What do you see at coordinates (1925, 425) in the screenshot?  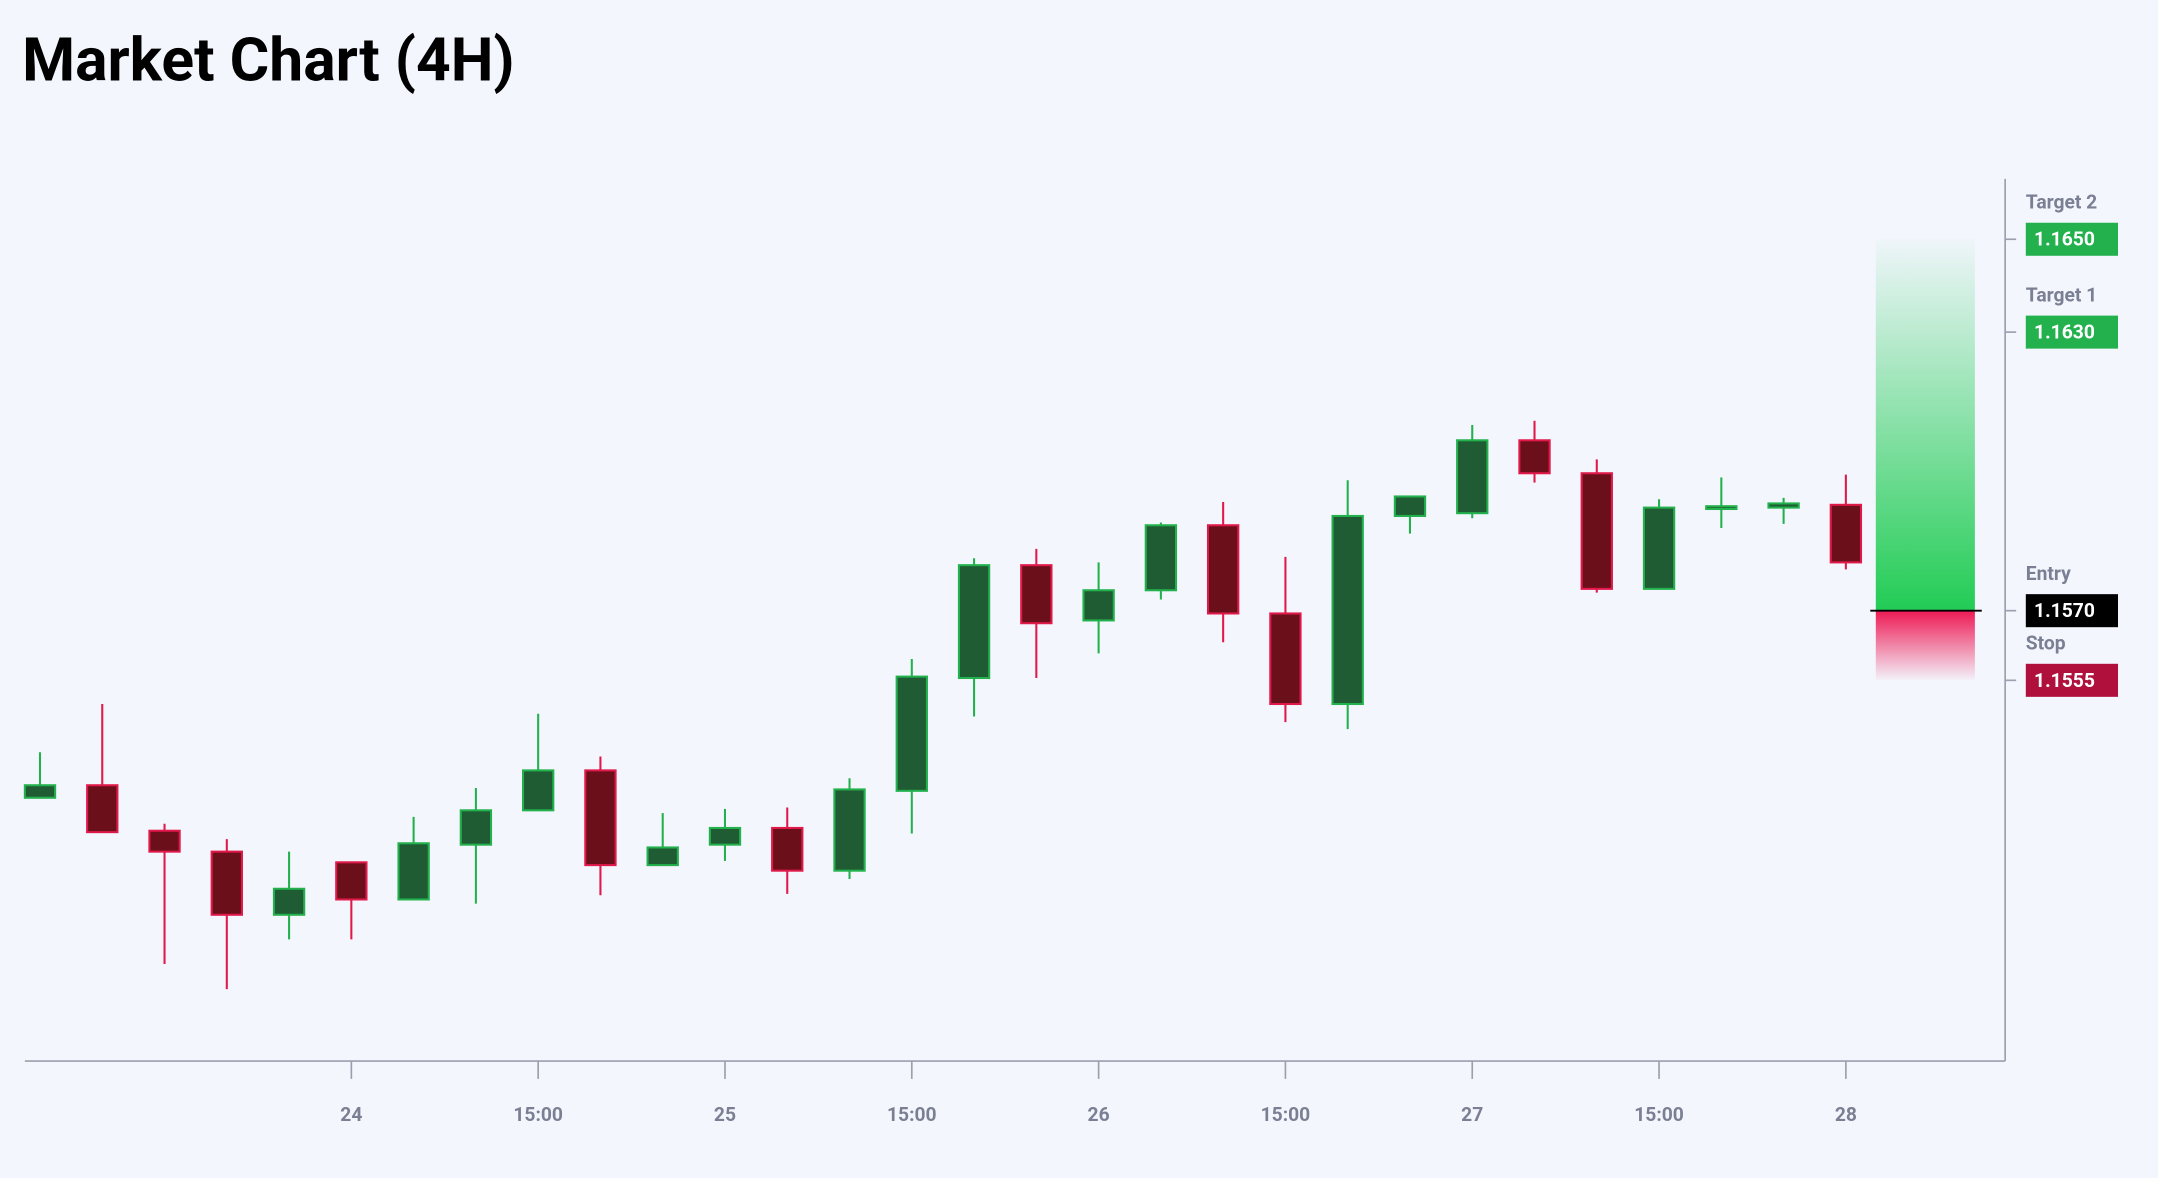 I see `target-zone` at bounding box center [1925, 425].